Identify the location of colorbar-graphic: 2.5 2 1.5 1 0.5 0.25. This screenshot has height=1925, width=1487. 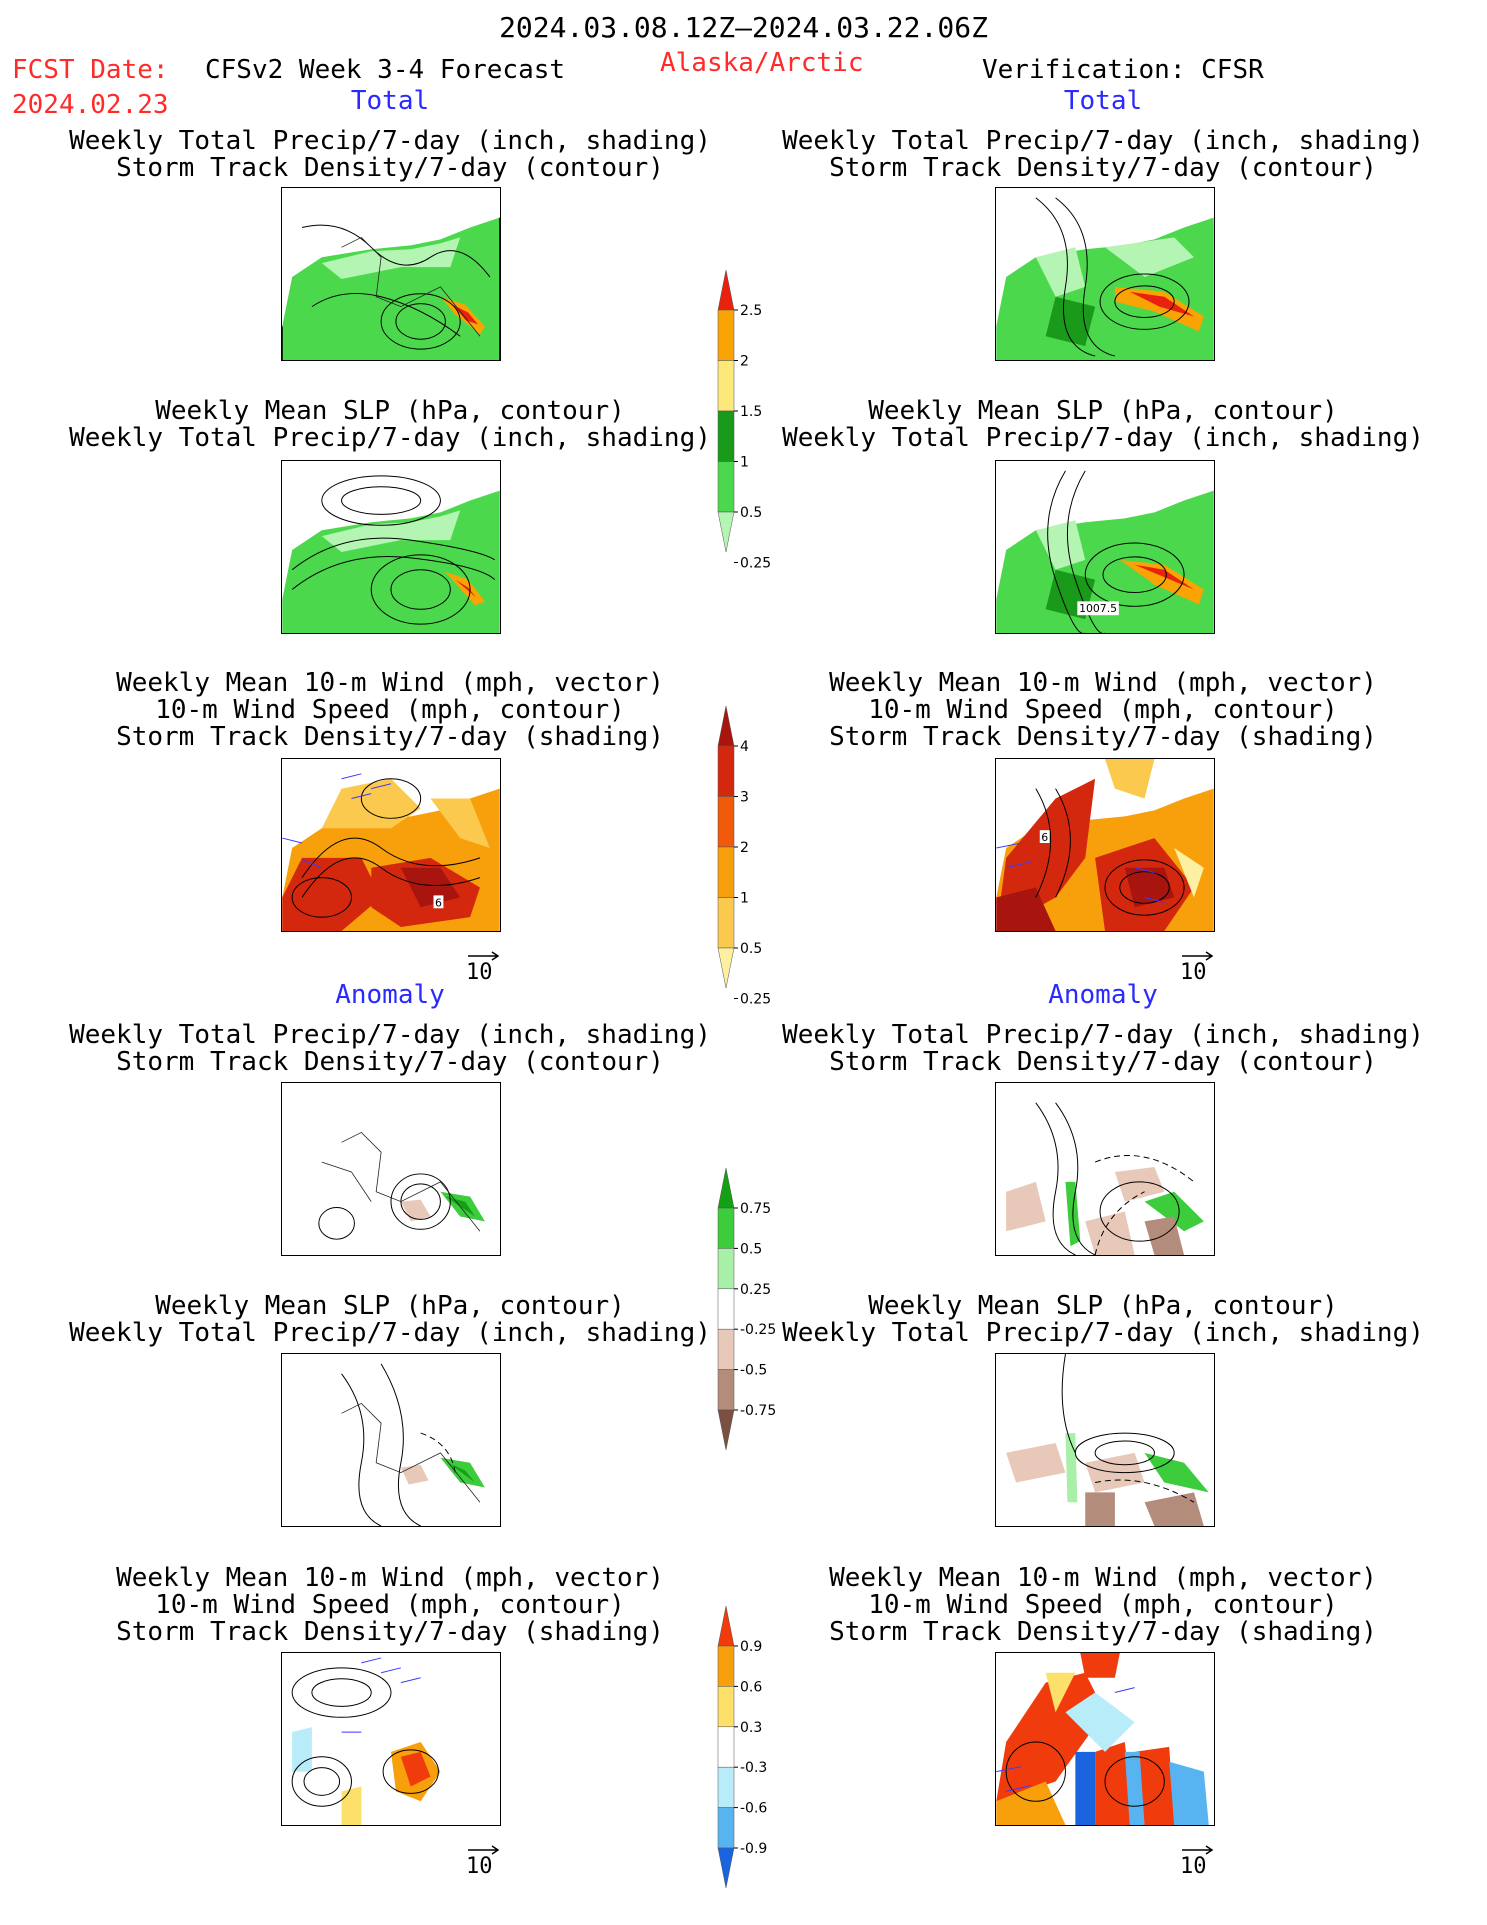
(744, 420).